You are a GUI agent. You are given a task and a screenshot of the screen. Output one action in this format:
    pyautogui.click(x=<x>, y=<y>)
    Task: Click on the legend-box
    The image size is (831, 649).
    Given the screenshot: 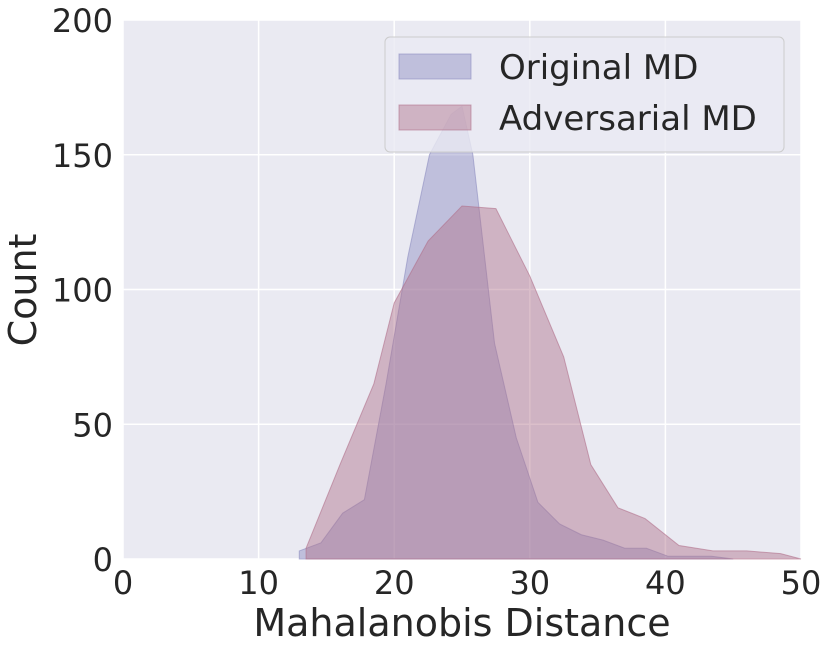 What is the action you would take?
    pyautogui.click(x=584, y=94)
    